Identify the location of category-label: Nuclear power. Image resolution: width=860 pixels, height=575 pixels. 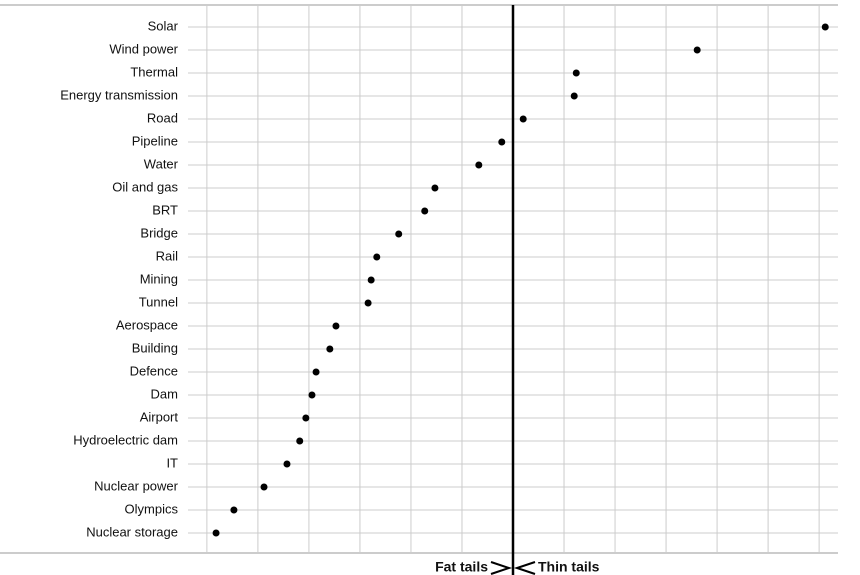
(136, 485).